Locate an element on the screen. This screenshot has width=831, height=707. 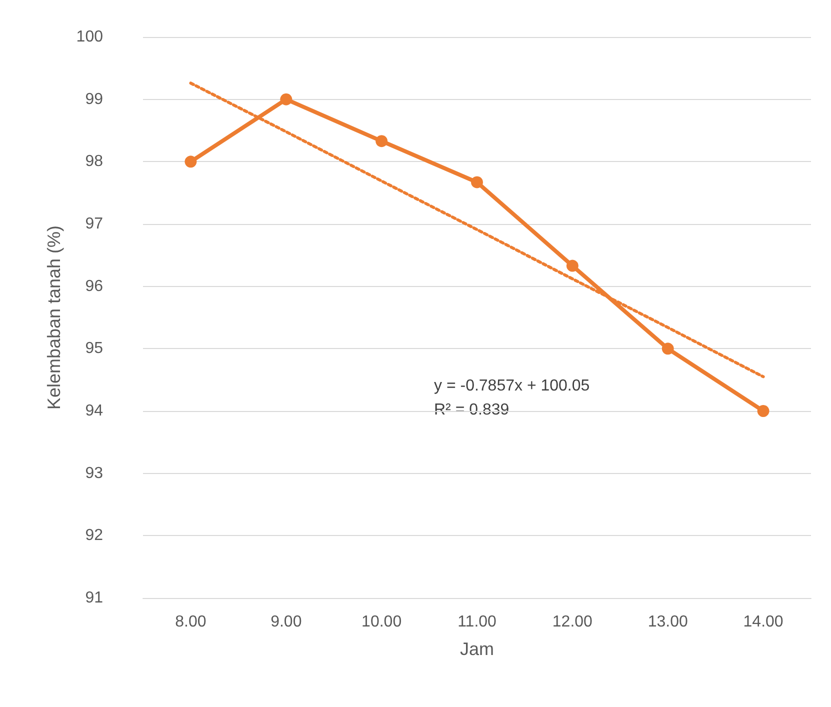
x-tick-label: 9.00 is located at coordinates (286, 622).